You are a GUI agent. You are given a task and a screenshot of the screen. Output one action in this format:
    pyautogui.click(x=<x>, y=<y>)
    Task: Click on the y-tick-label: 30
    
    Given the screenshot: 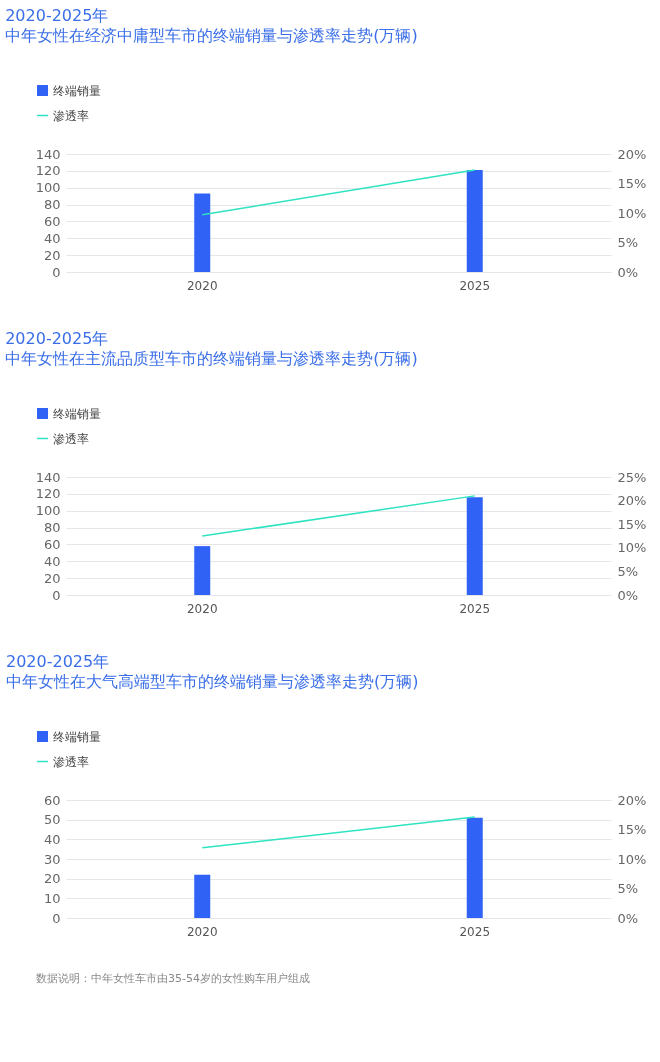 What is the action you would take?
    pyautogui.click(x=52, y=859)
    